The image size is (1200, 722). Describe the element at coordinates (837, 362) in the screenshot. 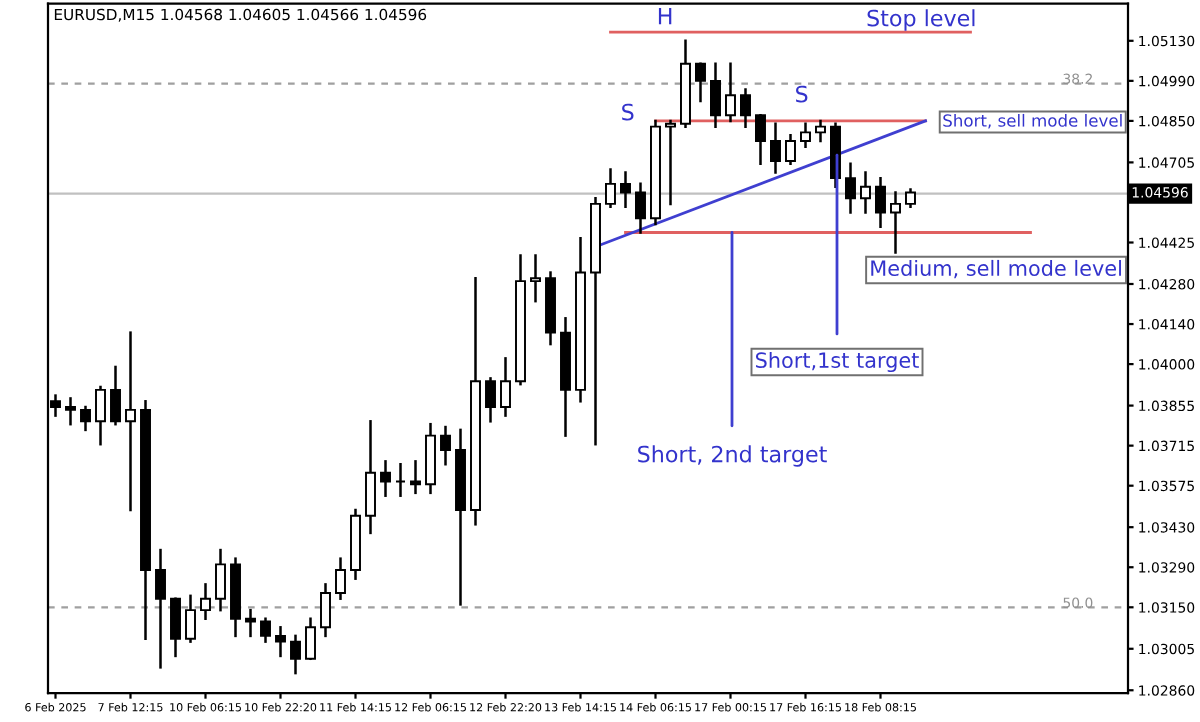

I see `annotation: Short,1st target` at that location.